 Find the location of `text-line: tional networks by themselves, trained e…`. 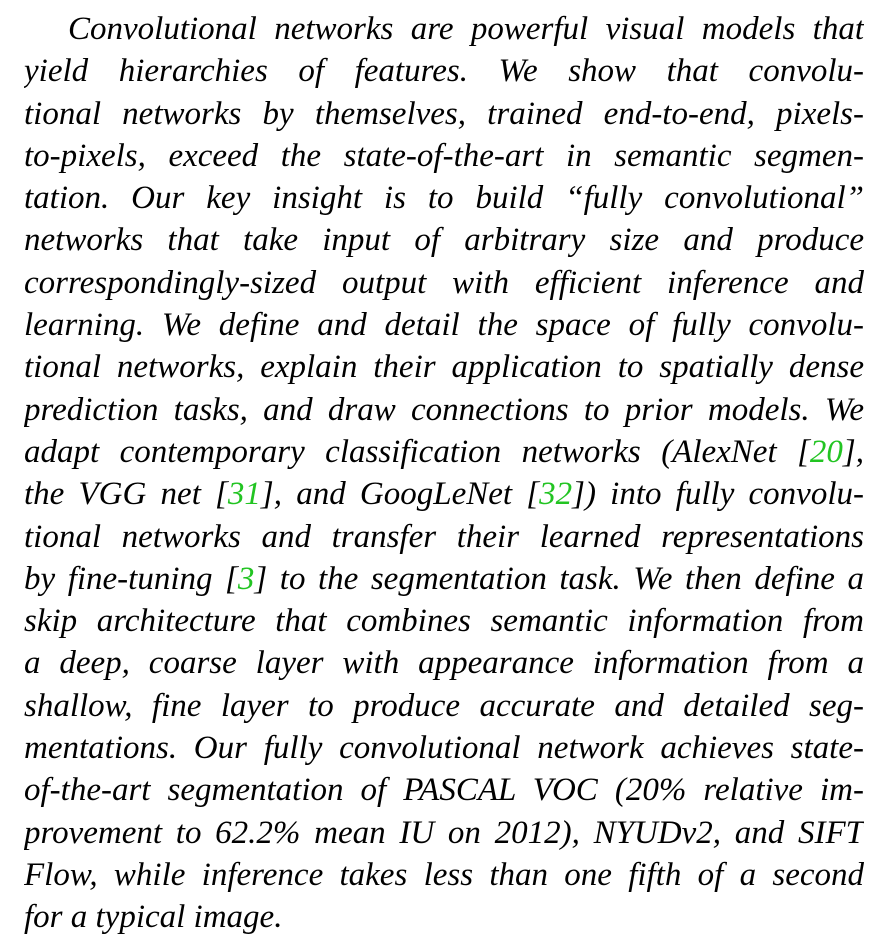

text-line: tional networks by themselves, trained e… is located at coordinates (444, 113).